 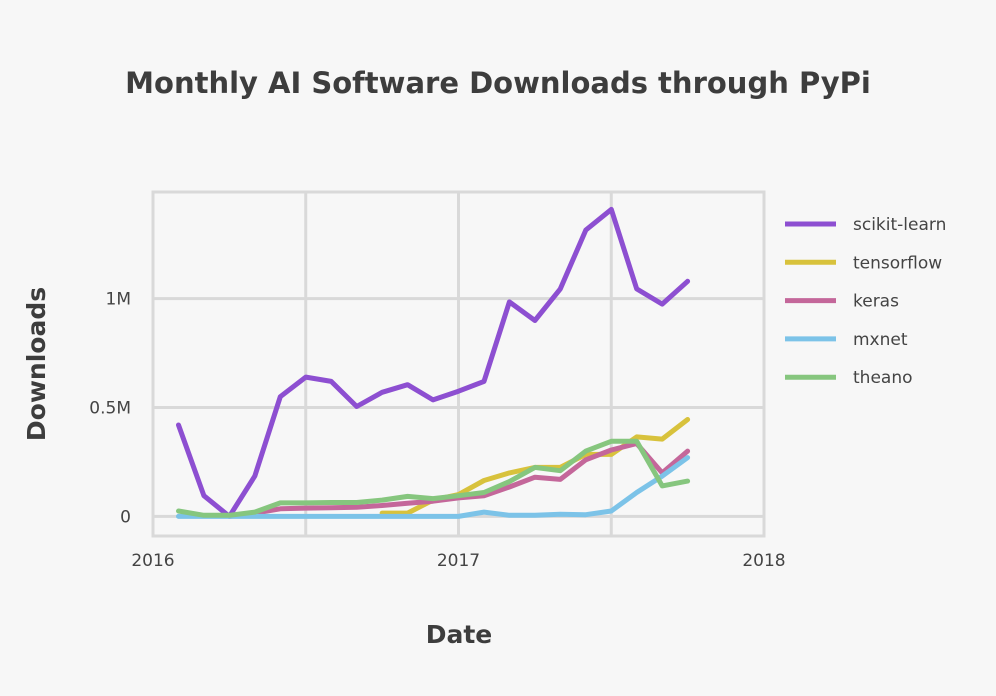 I want to click on x-tick-label: 2017, so click(x=458, y=561).